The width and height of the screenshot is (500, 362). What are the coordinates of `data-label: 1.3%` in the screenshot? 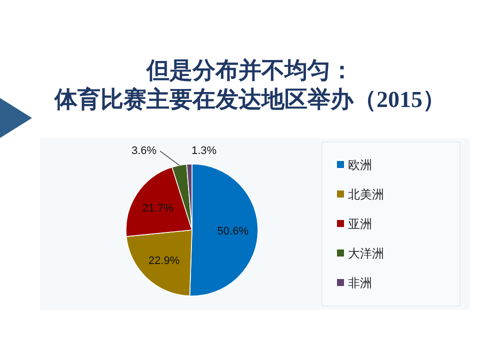 It's located at (204, 151).